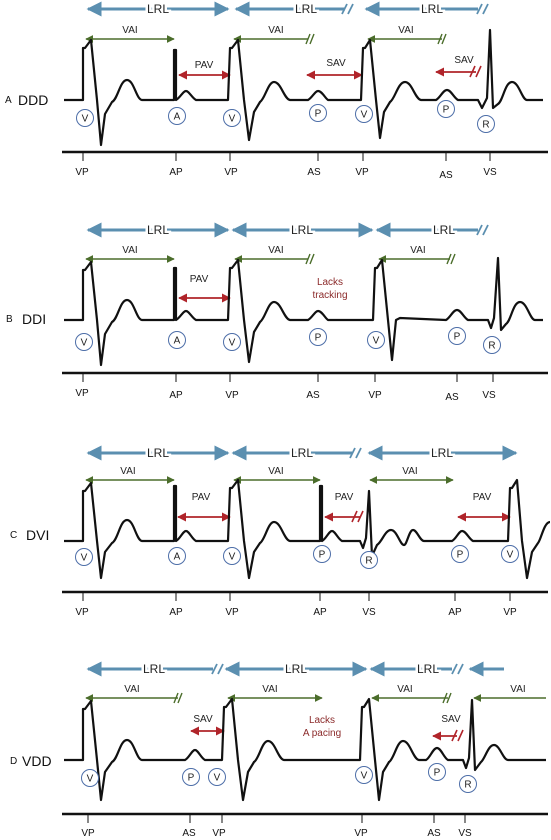  What do you see at coordinates (8, 100) in the screenshot?
I see `panel-letter: A` at bounding box center [8, 100].